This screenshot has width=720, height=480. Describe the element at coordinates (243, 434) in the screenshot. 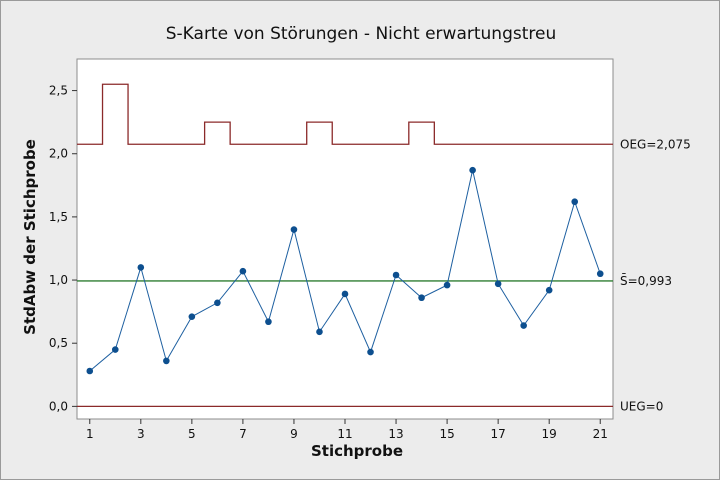

I see `x-tick-label: 7` at that location.